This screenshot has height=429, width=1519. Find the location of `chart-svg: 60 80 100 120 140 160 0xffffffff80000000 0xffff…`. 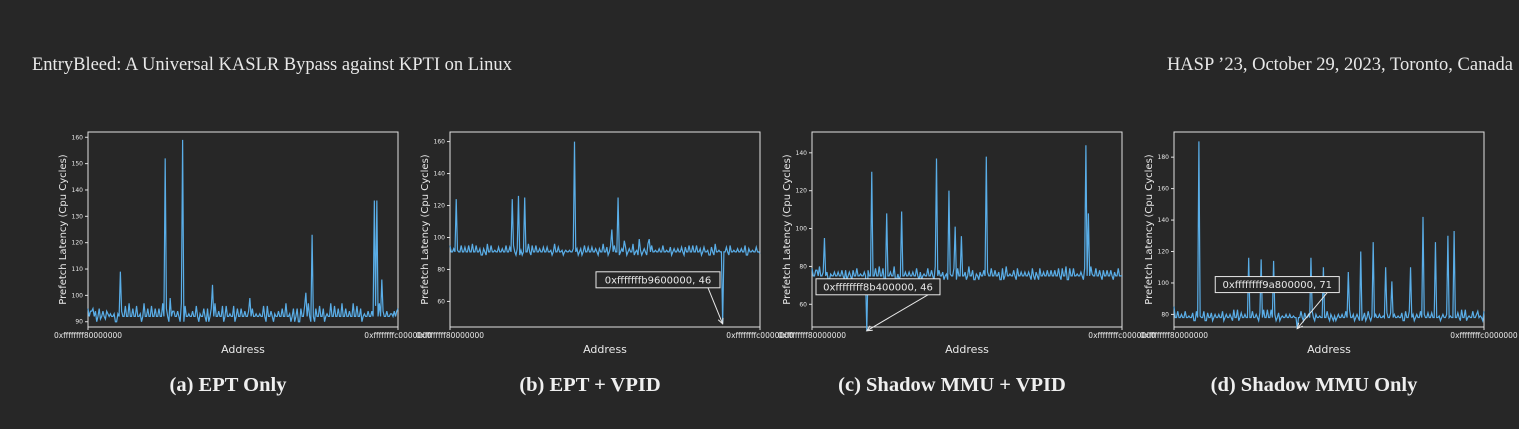

chart-svg: 60 80 100 120 140 160 0xffffffff80000000 0xffff… is located at coordinates (605, 243).